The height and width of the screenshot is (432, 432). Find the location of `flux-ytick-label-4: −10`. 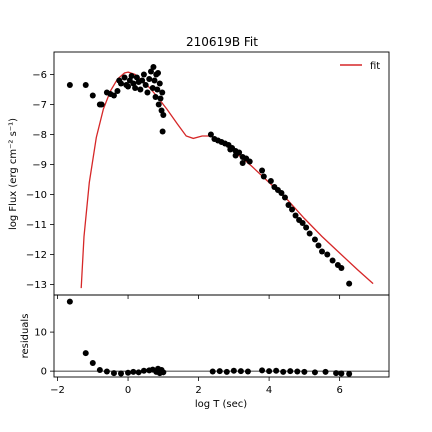

flux-ytick-label-4: −10 is located at coordinates (36, 195).